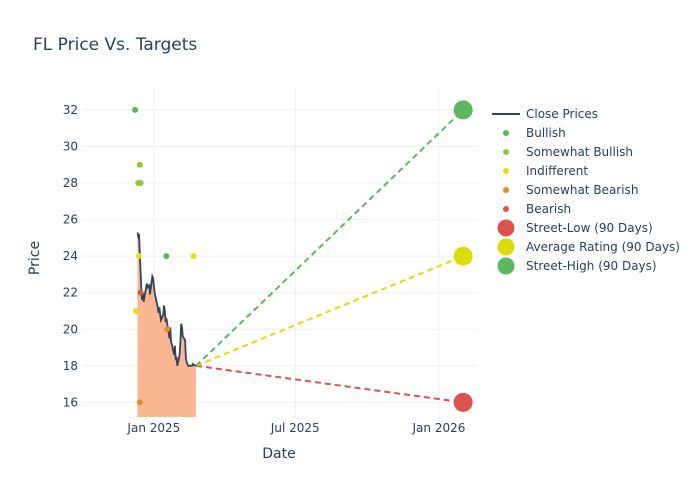 The height and width of the screenshot is (497, 696). I want to click on x-tick-label: Jan 2026, so click(439, 428).